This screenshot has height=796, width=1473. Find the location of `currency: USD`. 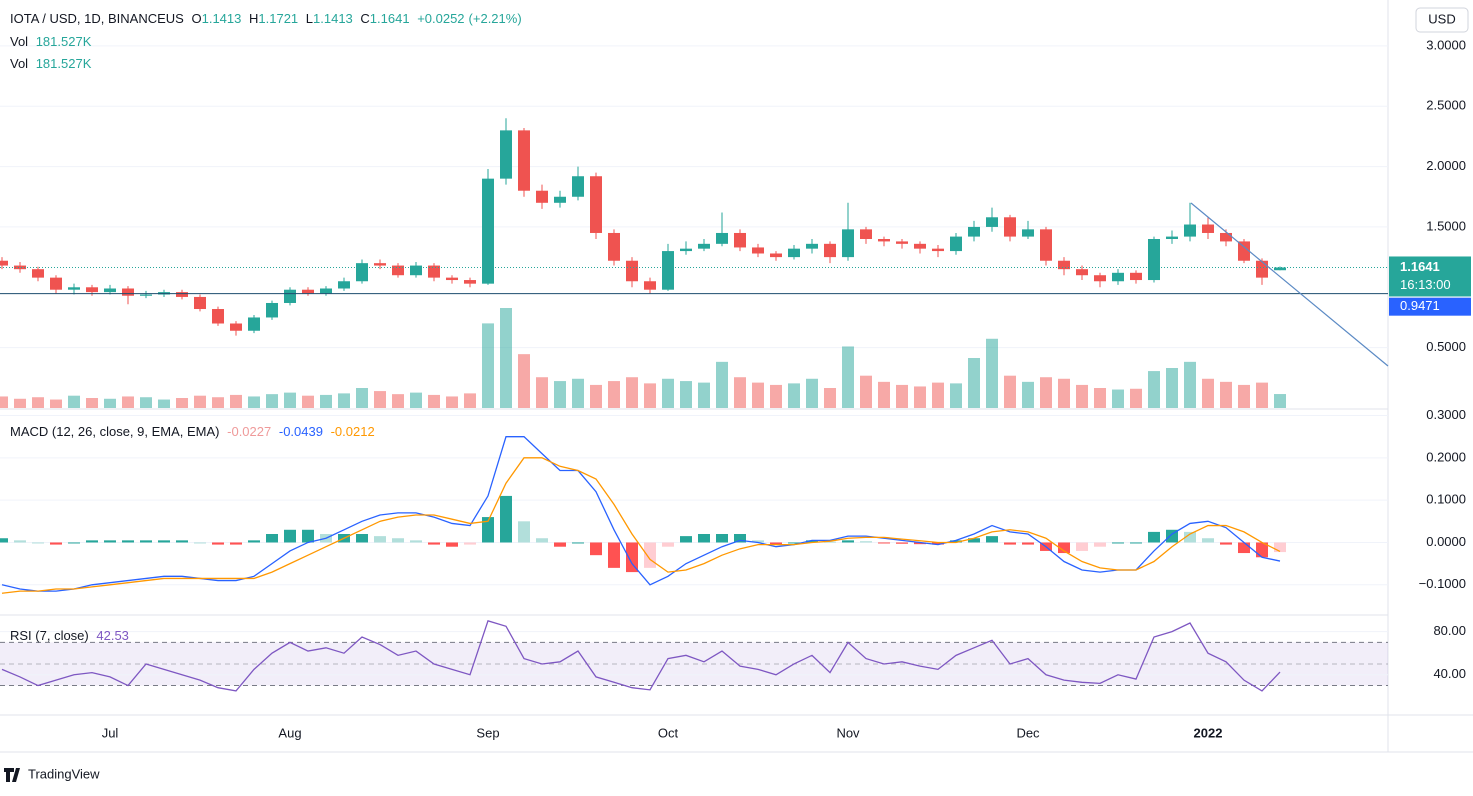

currency: USD is located at coordinates (1441, 18).